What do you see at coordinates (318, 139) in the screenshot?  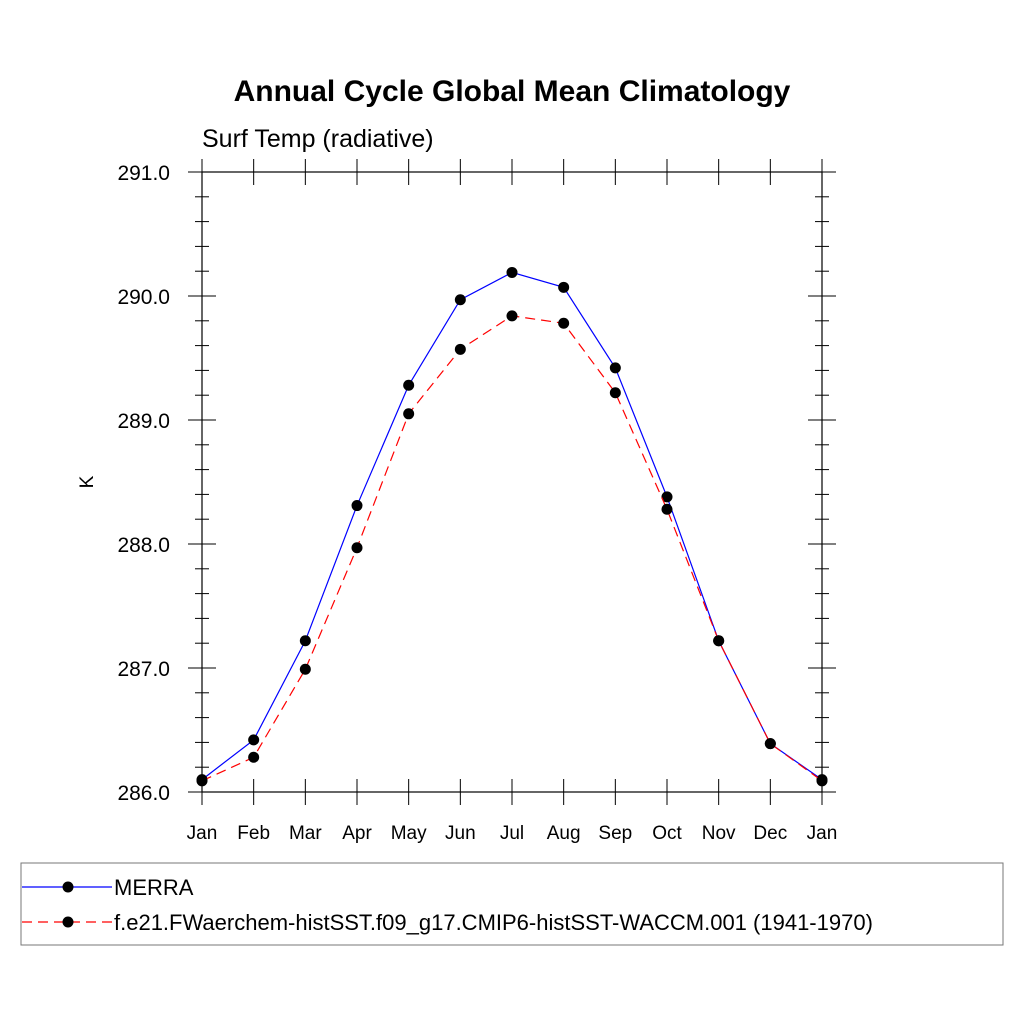 I see `chart-subtitle: Surf Temp (radiative)` at bounding box center [318, 139].